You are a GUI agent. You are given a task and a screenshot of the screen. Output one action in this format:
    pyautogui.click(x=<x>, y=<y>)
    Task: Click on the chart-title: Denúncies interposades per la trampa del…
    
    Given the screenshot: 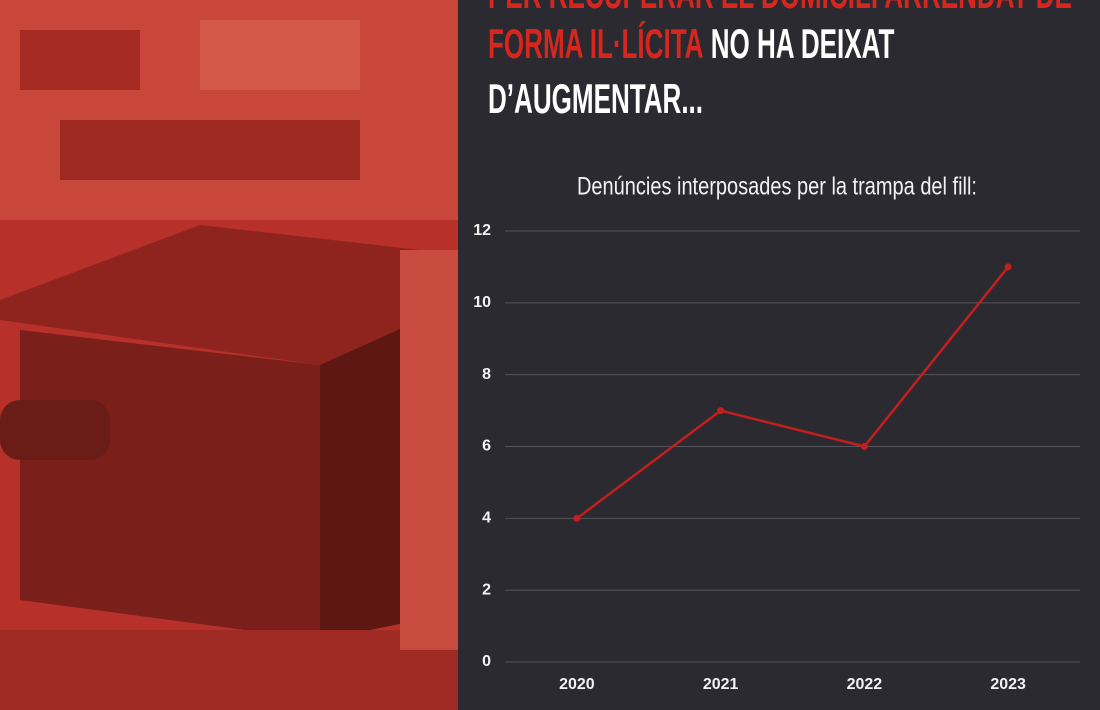 What is the action you would take?
    pyautogui.click(x=777, y=187)
    